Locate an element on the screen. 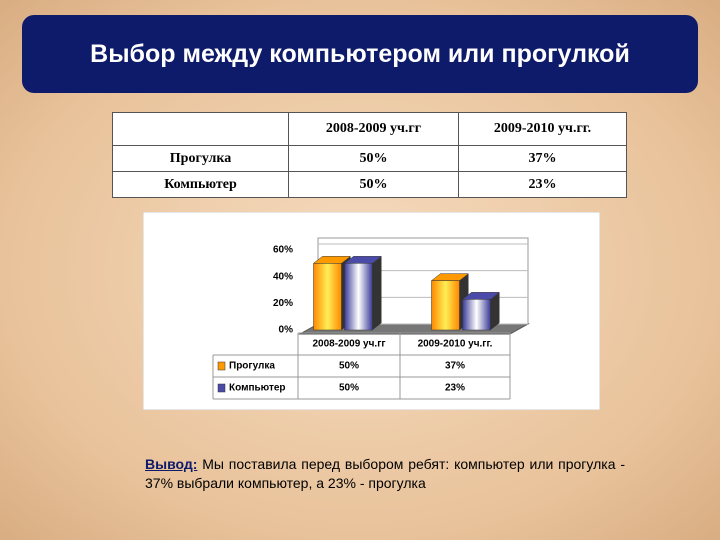  corner-cell is located at coordinates (200, 129).